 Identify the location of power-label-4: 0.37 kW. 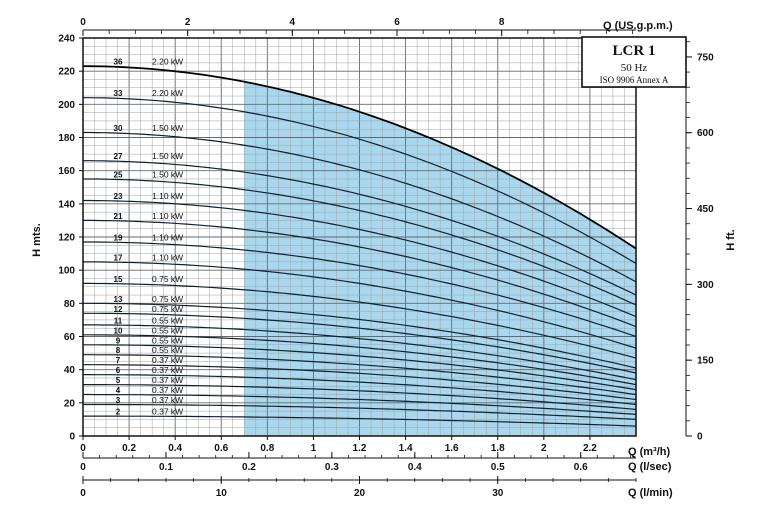
(167, 390).